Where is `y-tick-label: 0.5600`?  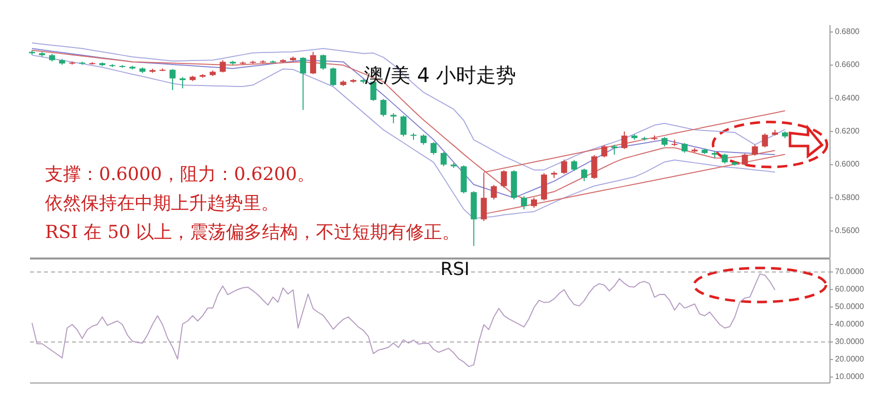
y-tick-label: 0.5600 is located at coordinates (847, 231).